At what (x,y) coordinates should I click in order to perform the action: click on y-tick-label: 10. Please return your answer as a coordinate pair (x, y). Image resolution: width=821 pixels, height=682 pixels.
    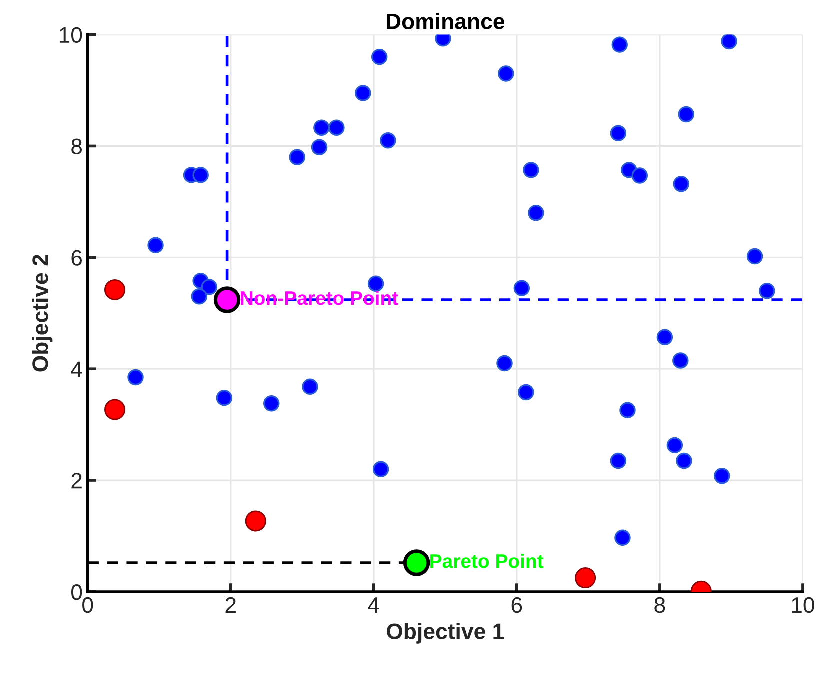
    Looking at the image, I should click on (71, 35).